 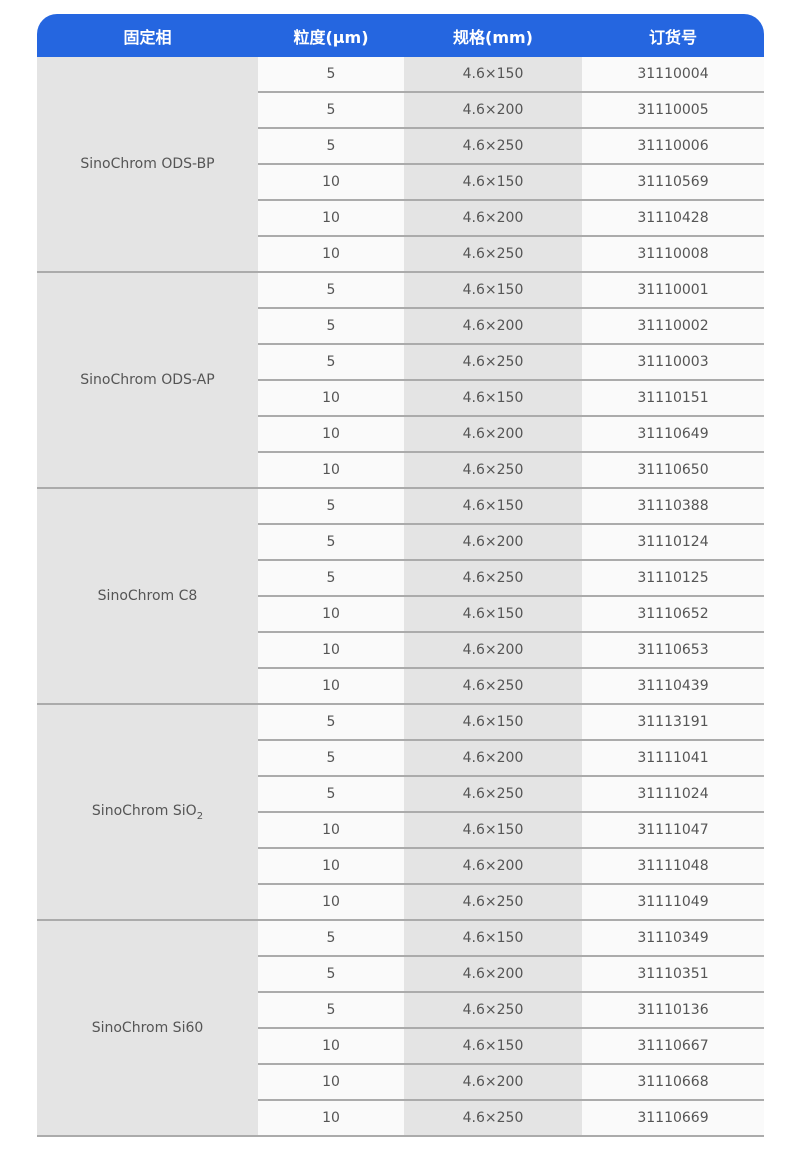 I want to click on stationary-phase-cell: SinoChrom C8, so click(x=147, y=596).